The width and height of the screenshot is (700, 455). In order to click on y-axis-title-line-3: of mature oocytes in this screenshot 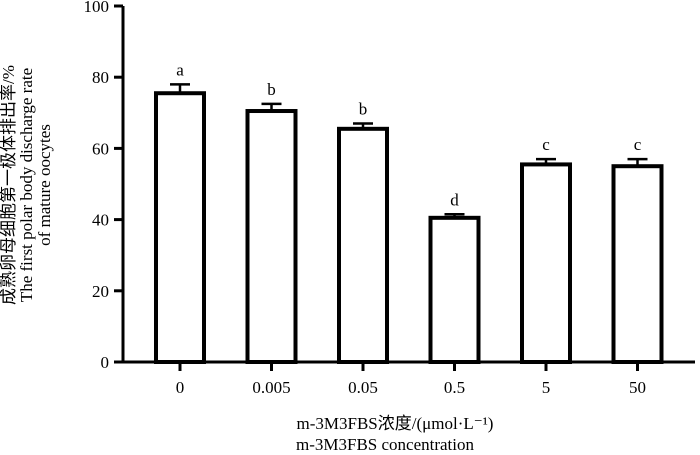, I will do `click(44, 185)`.